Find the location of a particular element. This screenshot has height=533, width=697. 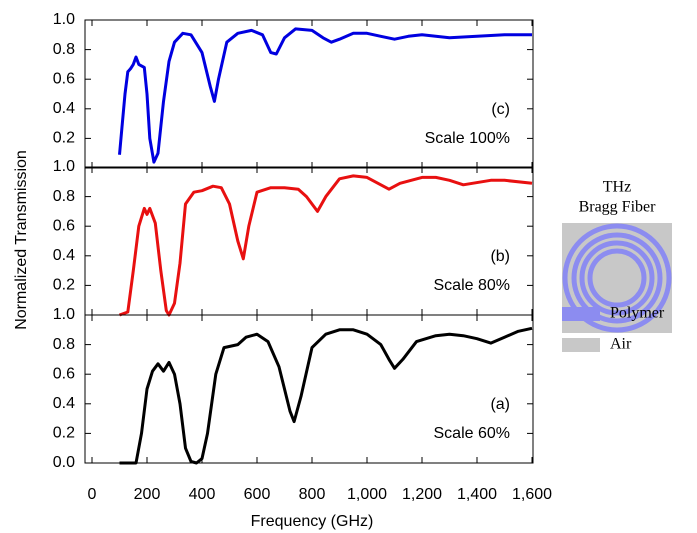

y-tick-label: 0.0 is located at coordinates (64, 462).